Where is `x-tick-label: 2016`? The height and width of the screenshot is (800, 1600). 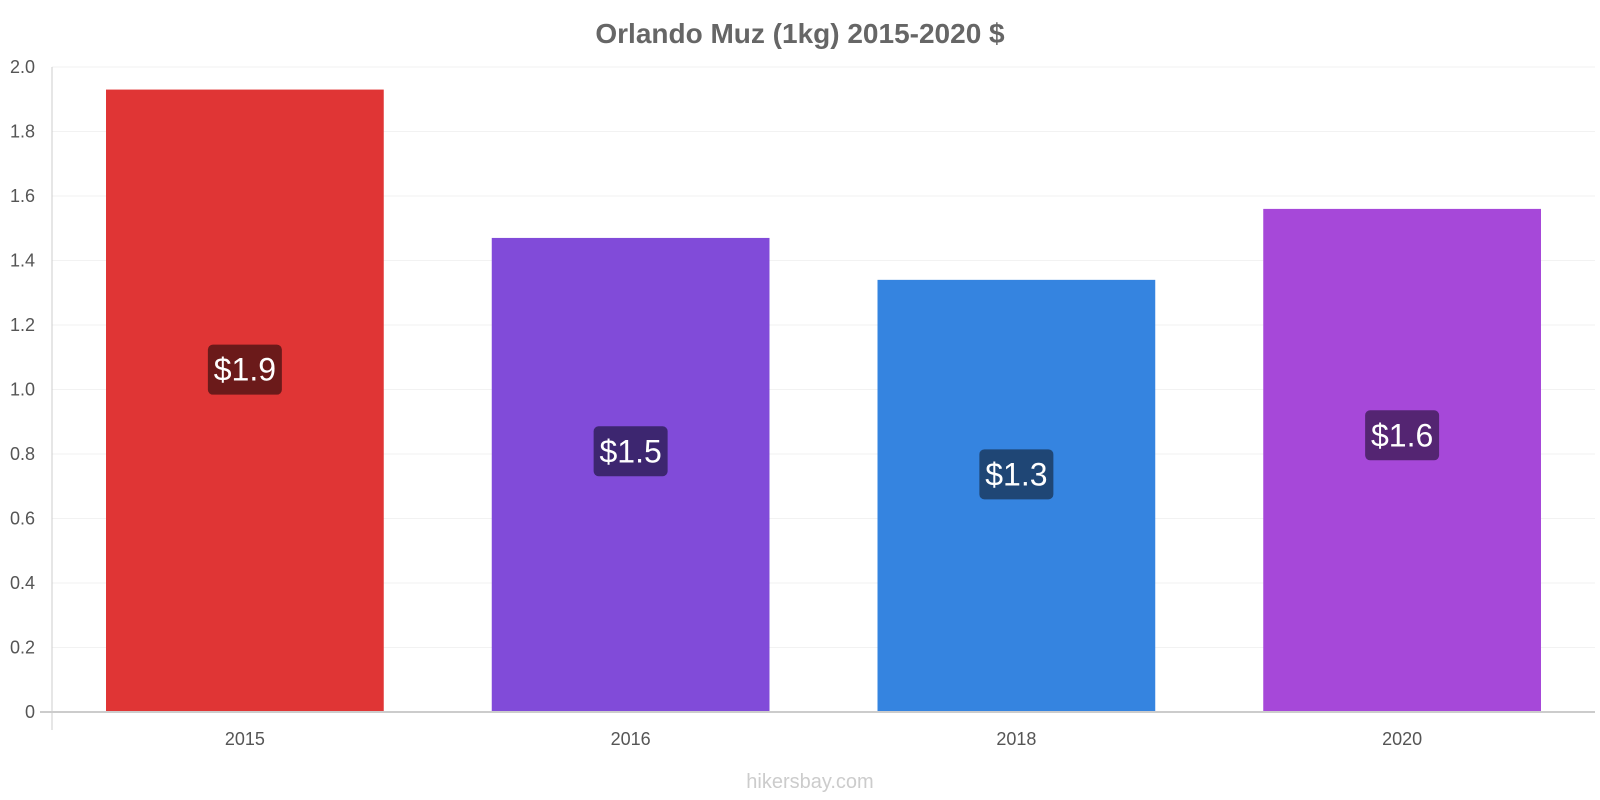
x-tick-label: 2016 is located at coordinates (631, 739).